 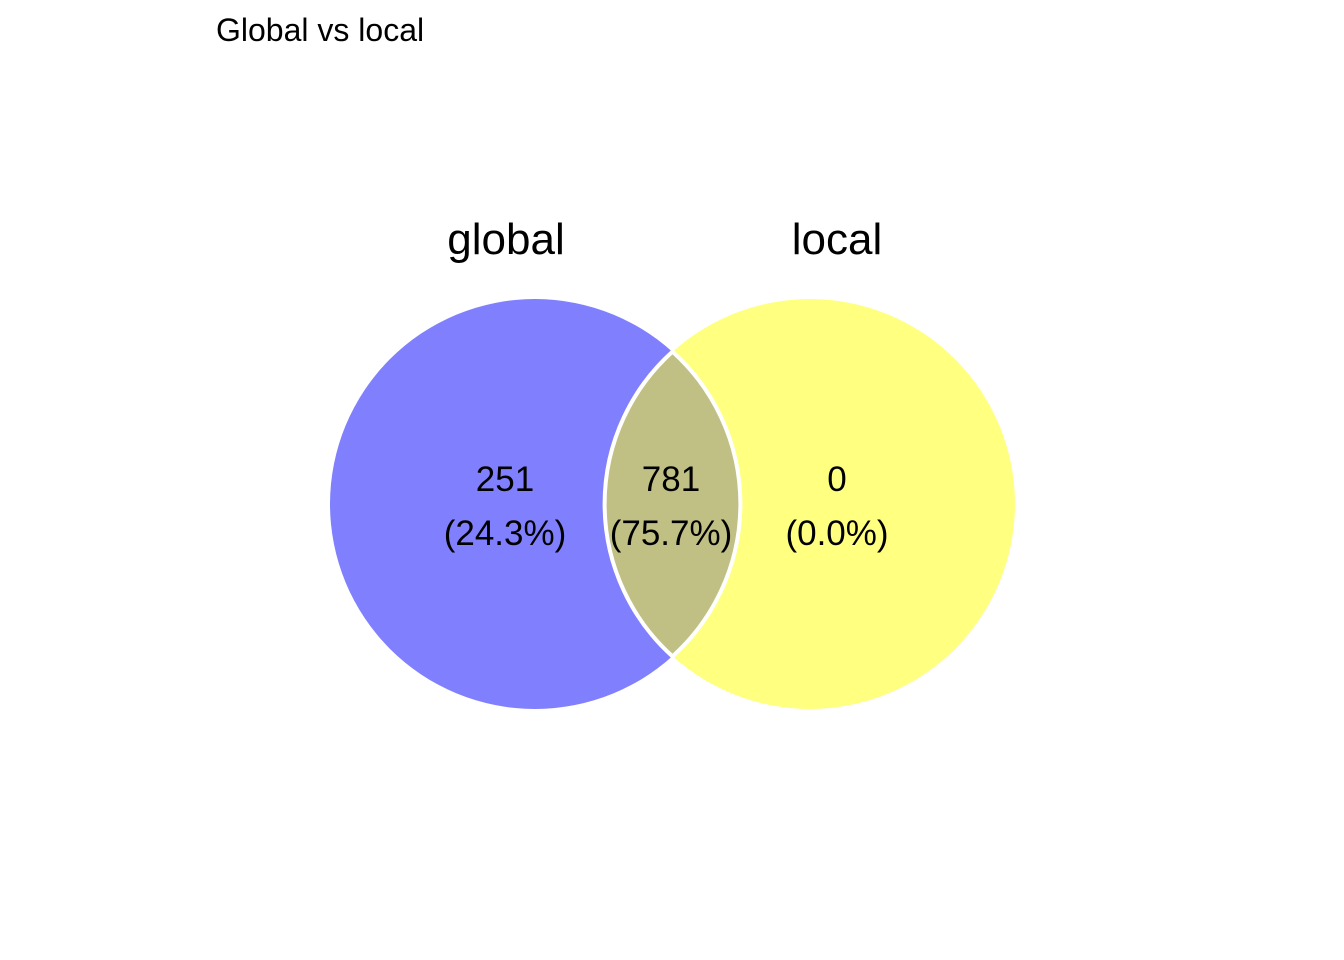 What do you see at coordinates (836, 533) in the screenshot?
I see `local-only-percent: (0.0%)` at bounding box center [836, 533].